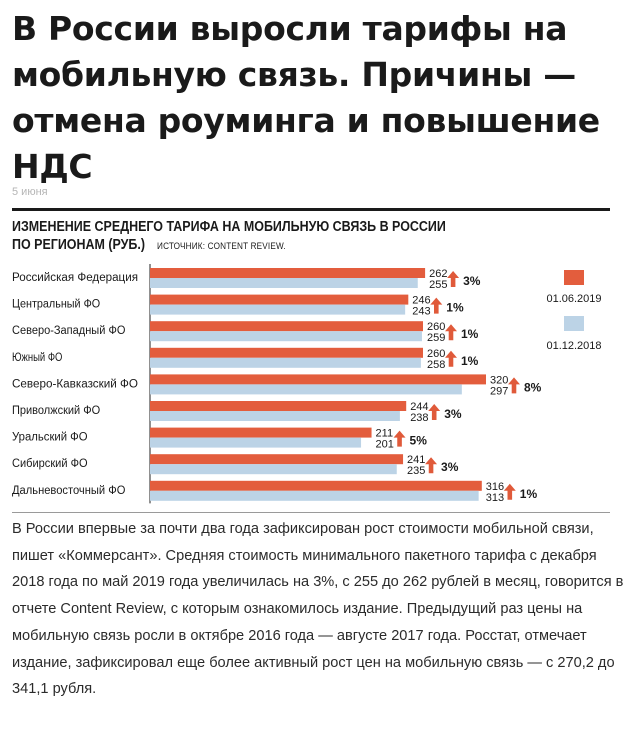  I want to click on data-label-jun-2019: 320, so click(499, 380).